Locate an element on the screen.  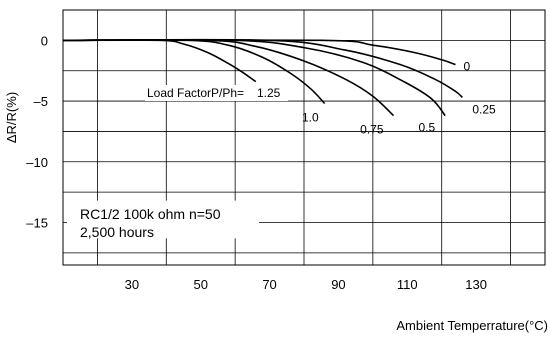
y-axis-title: ΔR/R(%) is located at coordinates (11, 117).